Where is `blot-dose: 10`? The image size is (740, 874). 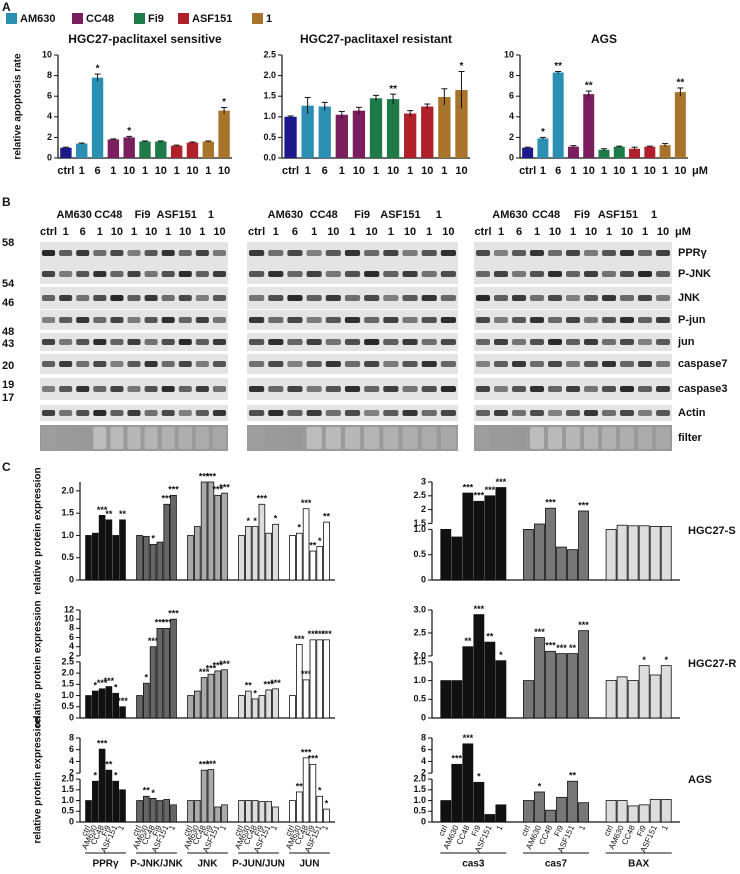 blot-dose: 10 is located at coordinates (219, 232).